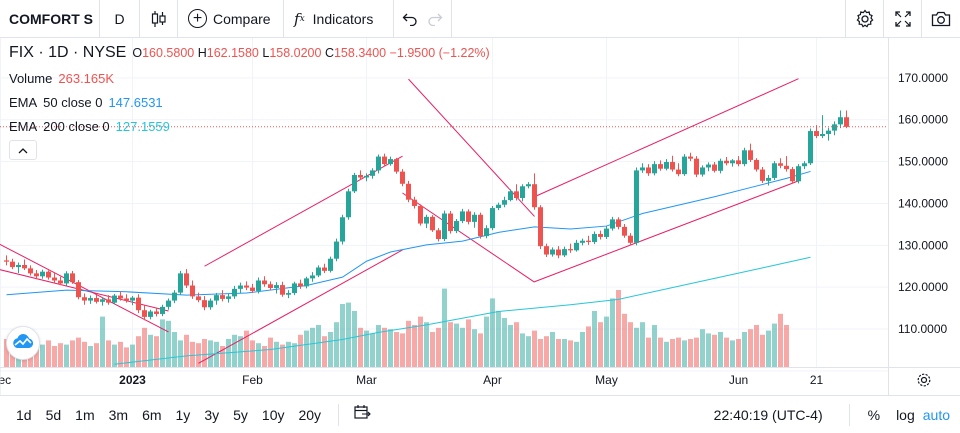 The height and width of the screenshot is (433, 960). What do you see at coordinates (905, 414) in the screenshot?
I see `log-toggle: log` at bounding box center [905, 414].